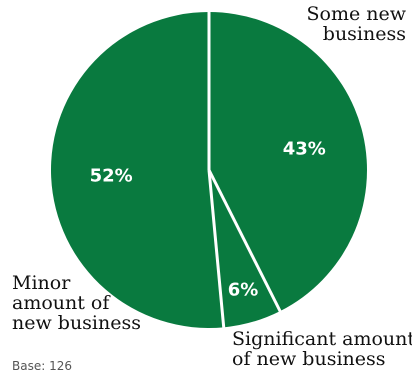 The image size is (412, 373). Describe the element at coordinates (41, 283) in the screenshot. I see `slice-label-line: Minor` at that location.